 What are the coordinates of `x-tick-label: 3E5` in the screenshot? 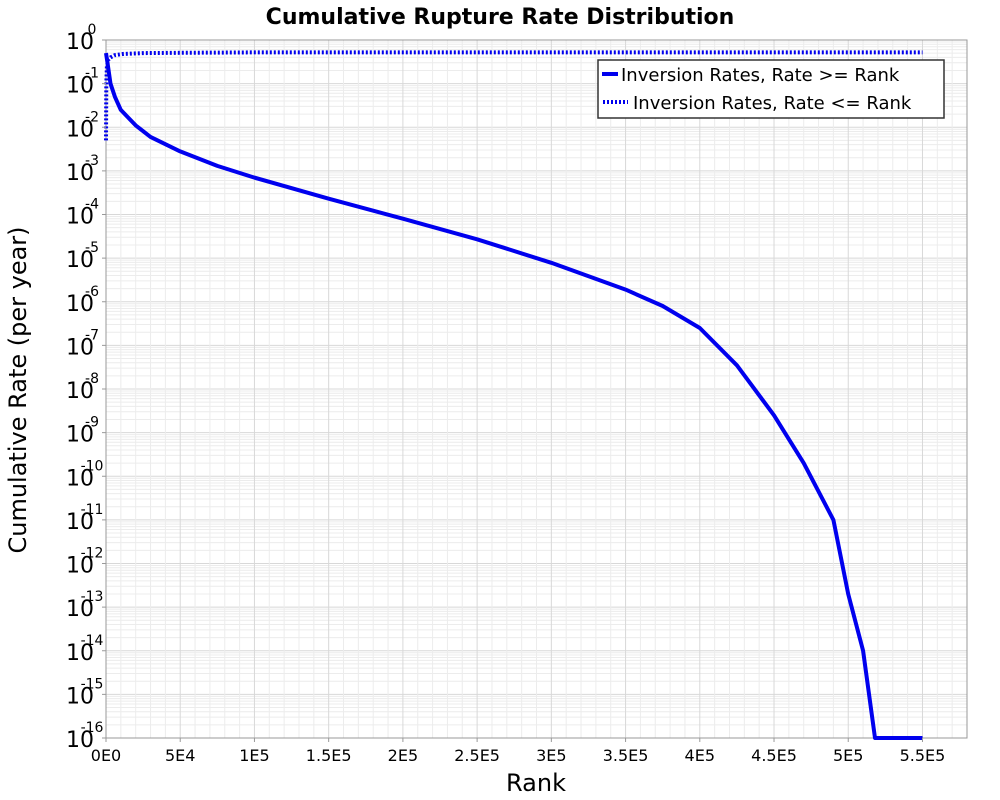 It's located at (551, 755).